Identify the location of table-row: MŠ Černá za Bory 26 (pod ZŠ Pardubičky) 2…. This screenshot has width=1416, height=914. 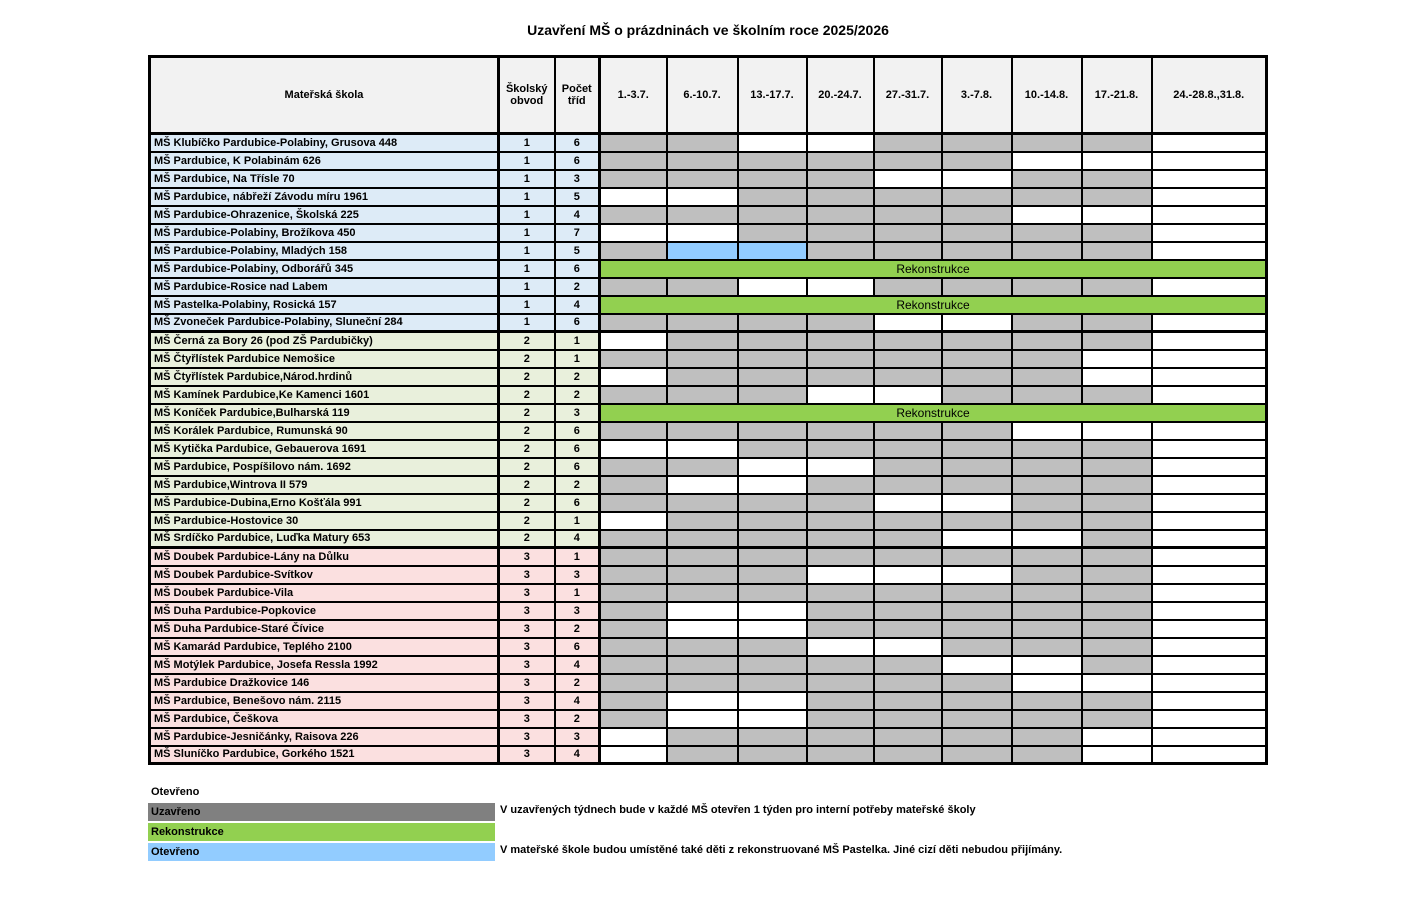
(708, 340).